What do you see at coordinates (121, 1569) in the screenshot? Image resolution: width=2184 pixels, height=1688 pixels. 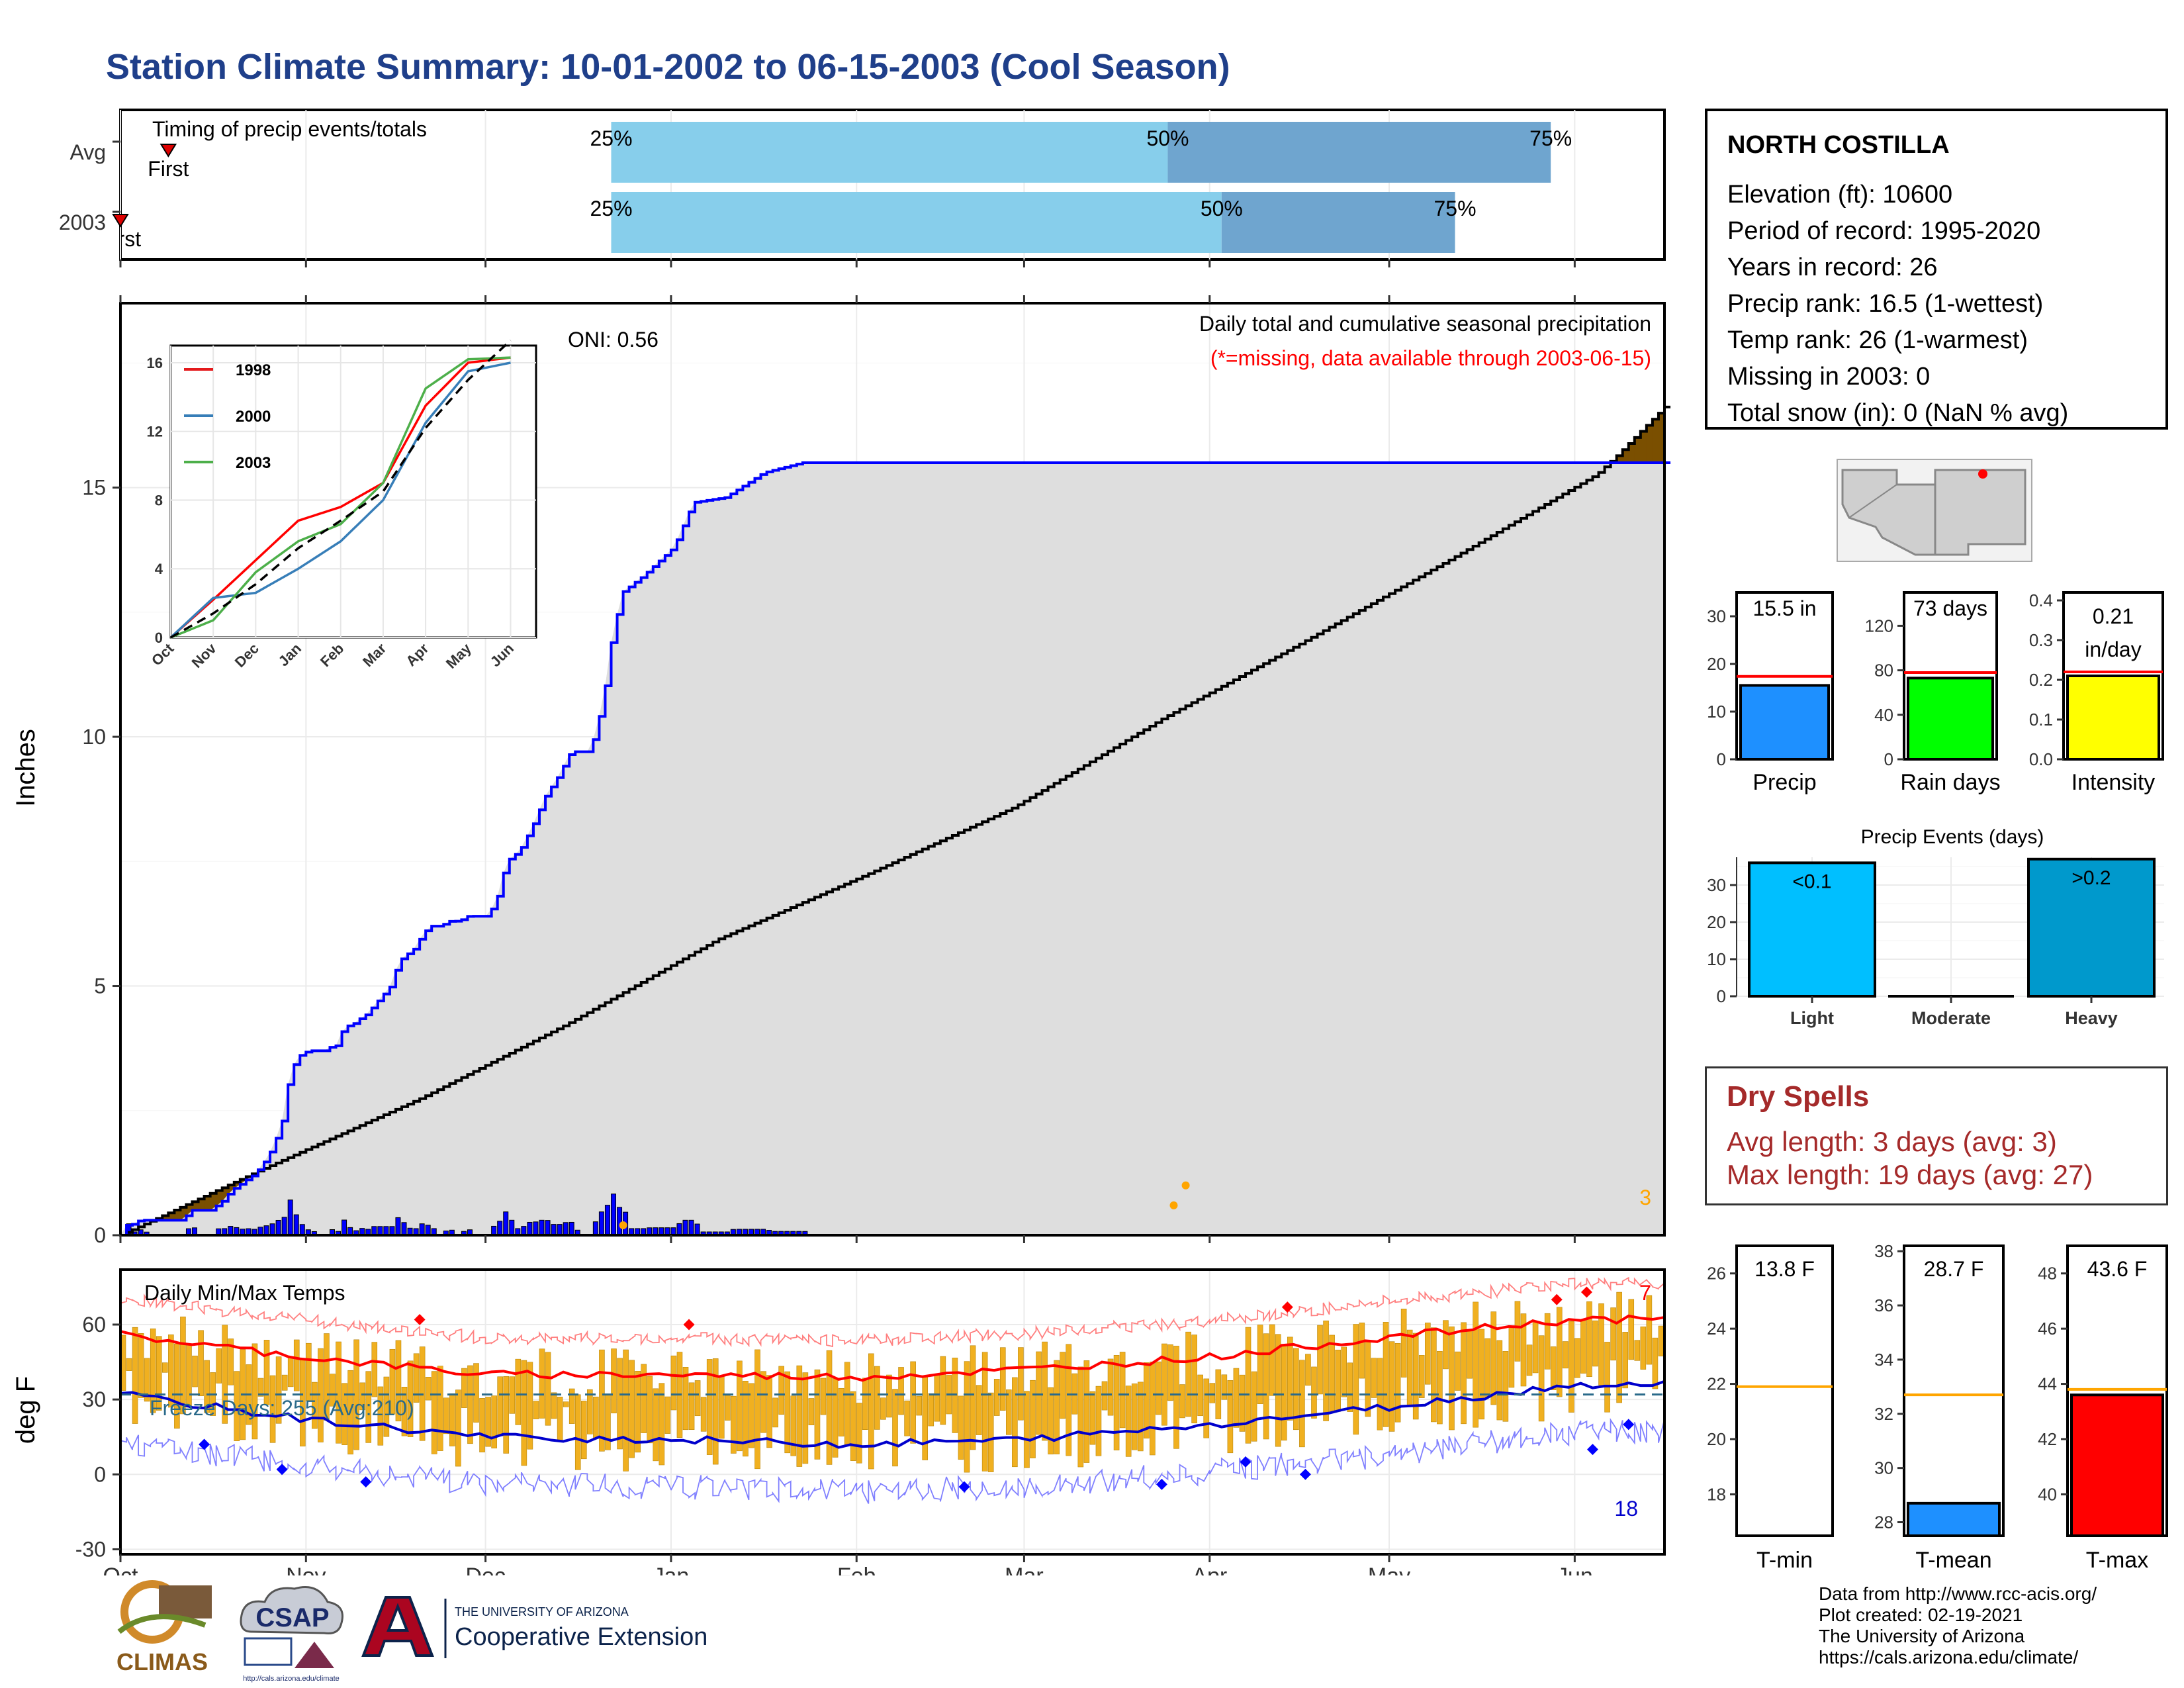 I see `xtick-label: Oct` at bounding box center [121, 1569].